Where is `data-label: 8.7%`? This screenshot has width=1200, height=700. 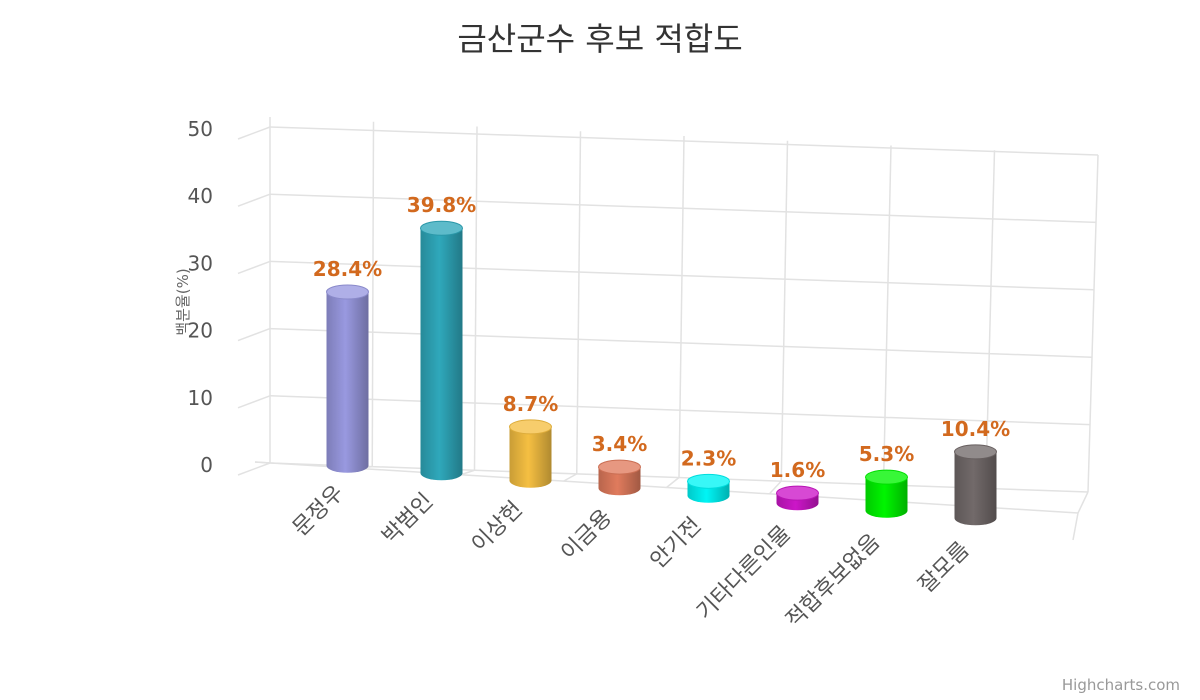
data-label: 8.7% is located at coordinates (530, 404).